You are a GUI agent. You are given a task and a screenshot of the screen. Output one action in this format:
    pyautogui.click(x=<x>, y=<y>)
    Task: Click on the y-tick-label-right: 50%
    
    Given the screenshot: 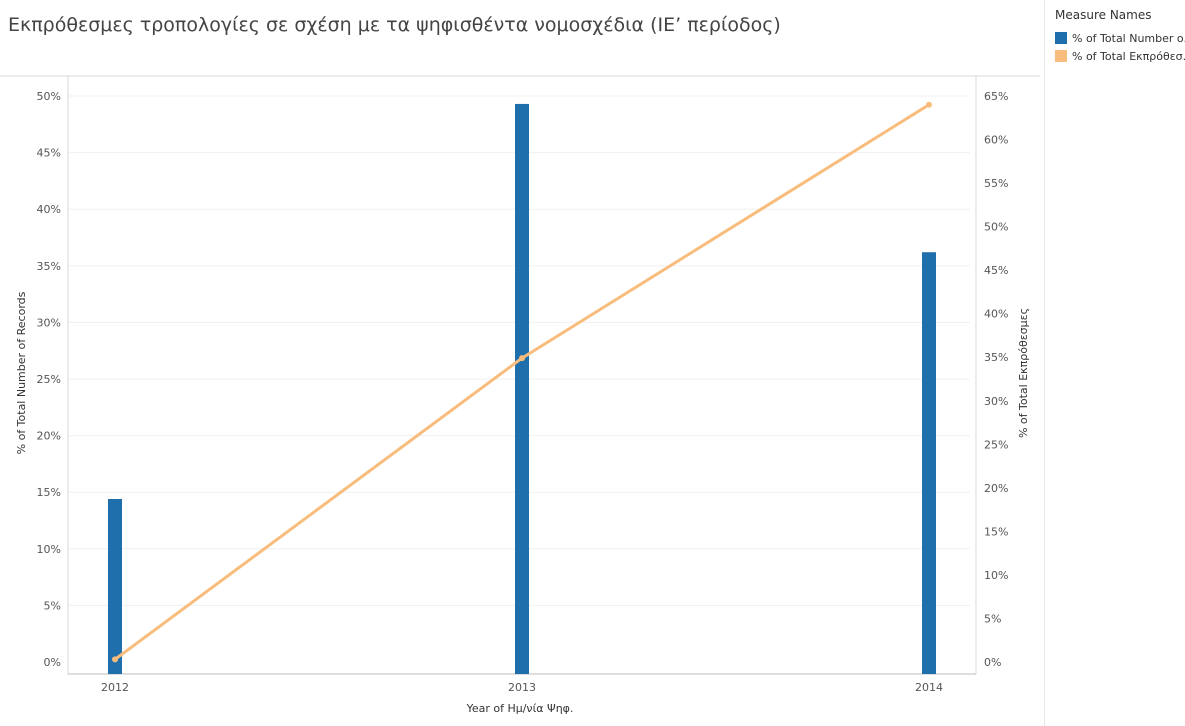 What is the action you would take?
    pyautogui.click(x=996, y=227)
    